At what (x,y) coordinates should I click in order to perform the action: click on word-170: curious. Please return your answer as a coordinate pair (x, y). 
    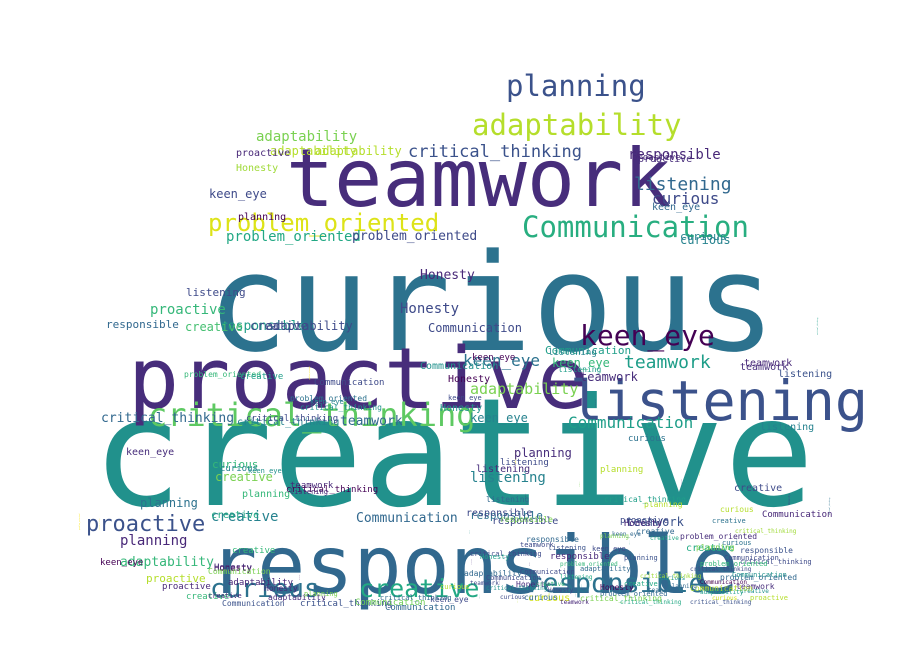
    Looking at the image, I should click on (712, 582).